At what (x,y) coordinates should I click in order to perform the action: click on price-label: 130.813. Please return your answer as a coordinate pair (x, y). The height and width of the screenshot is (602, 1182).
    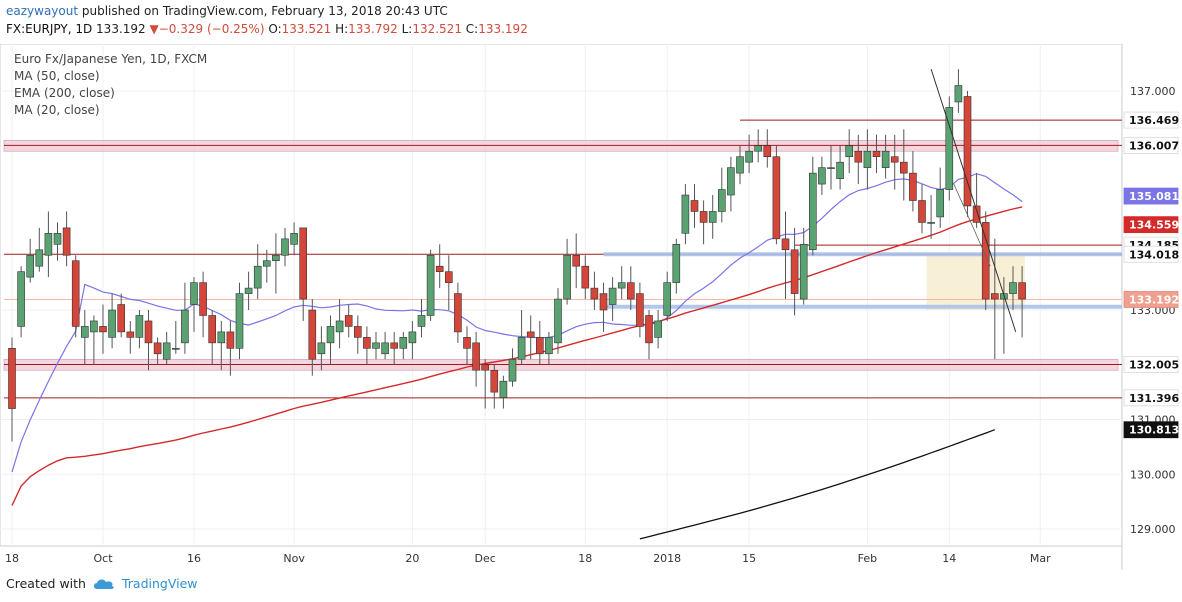
    Looking at the image, I should click on (1151, 430).